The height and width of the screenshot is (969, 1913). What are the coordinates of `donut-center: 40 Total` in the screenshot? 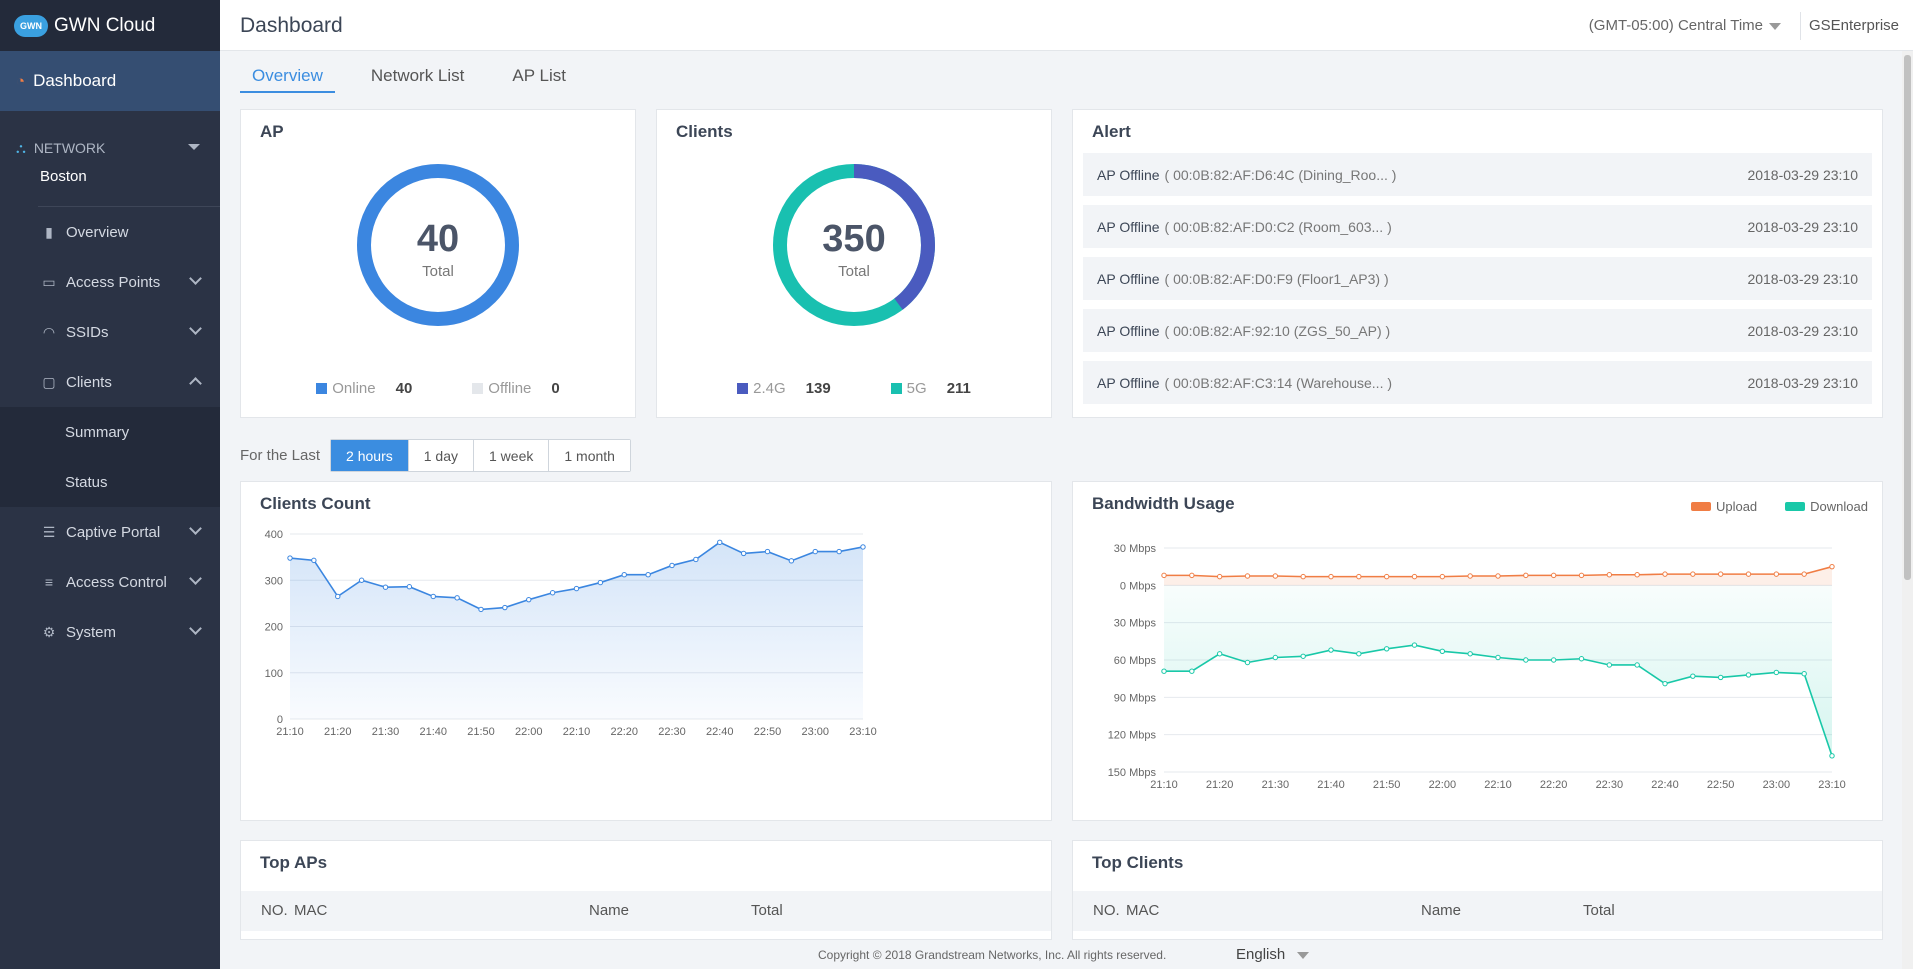 It's located at (438, 249).